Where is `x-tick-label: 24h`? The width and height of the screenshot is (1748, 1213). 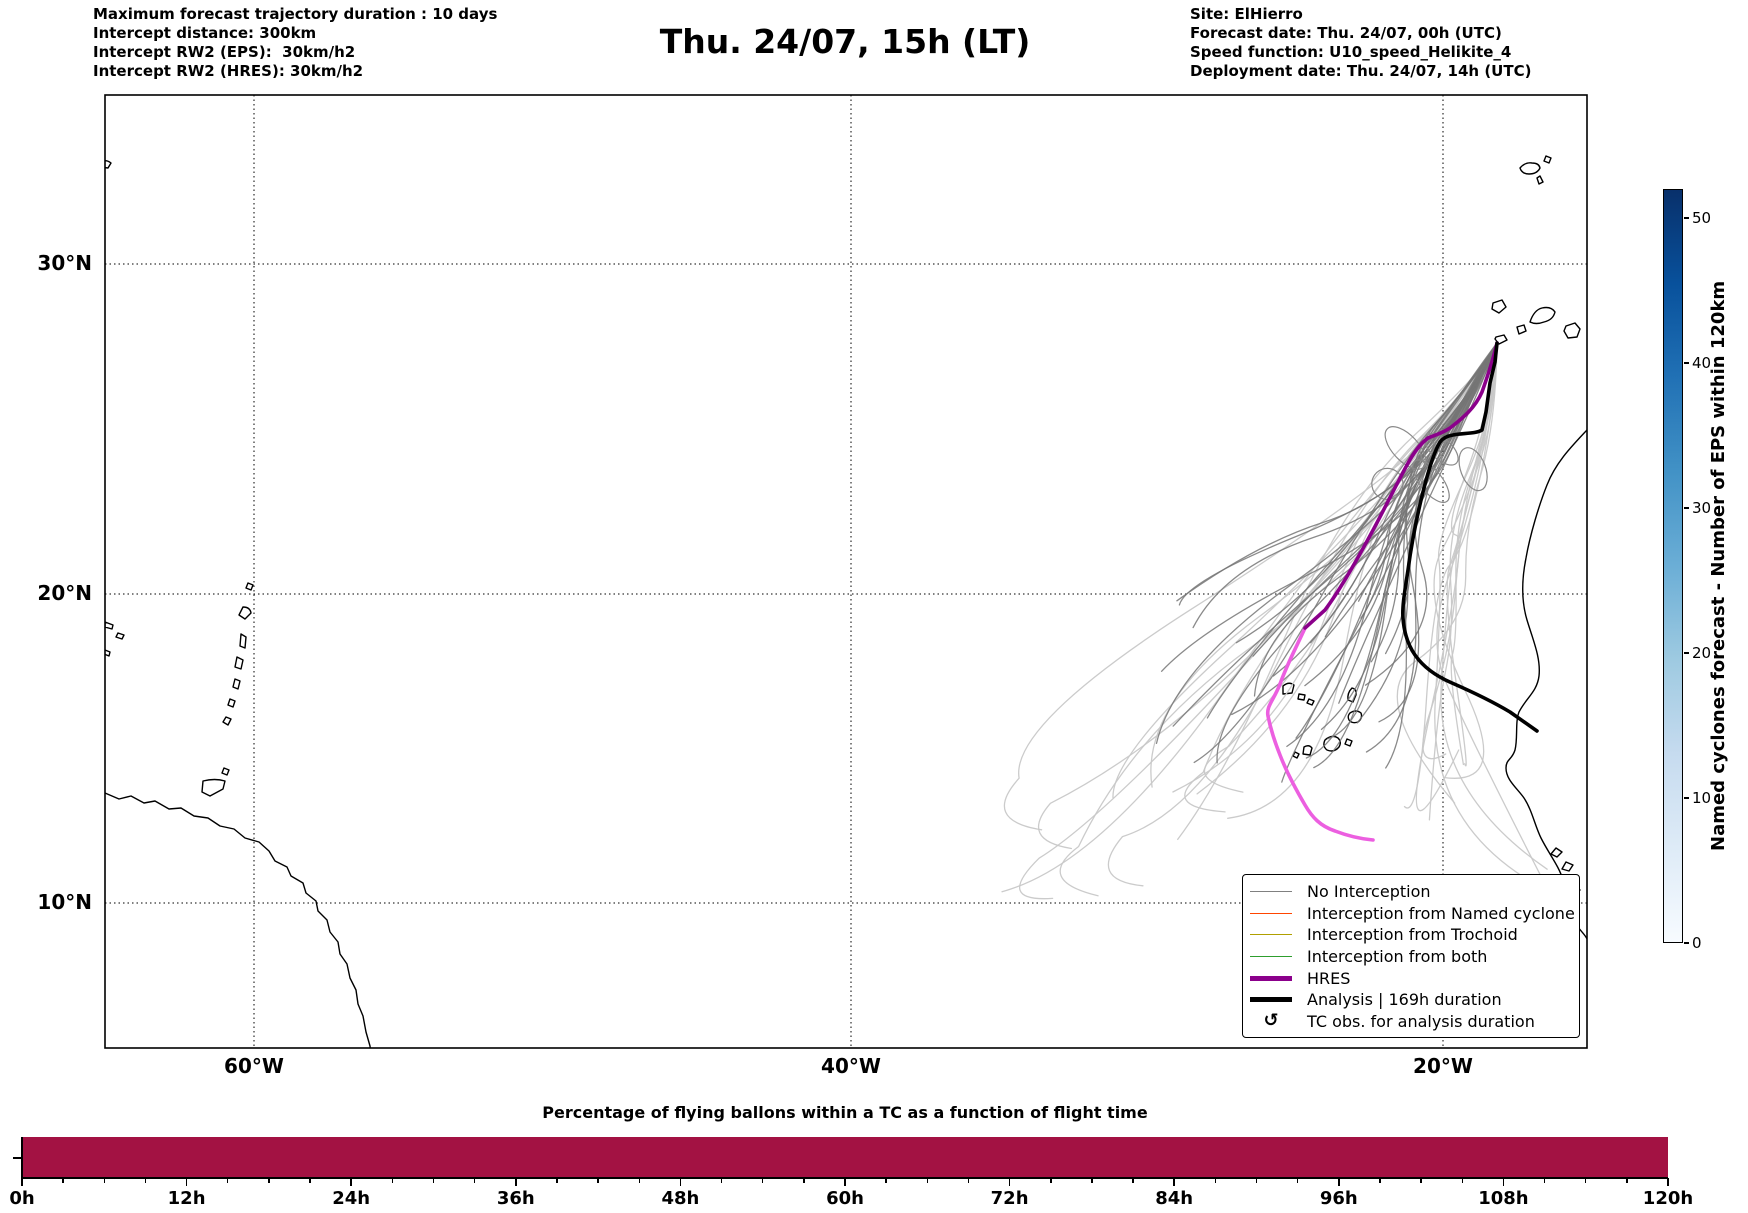 x-tick-label: 24h is located at coordinates (351, 1198).